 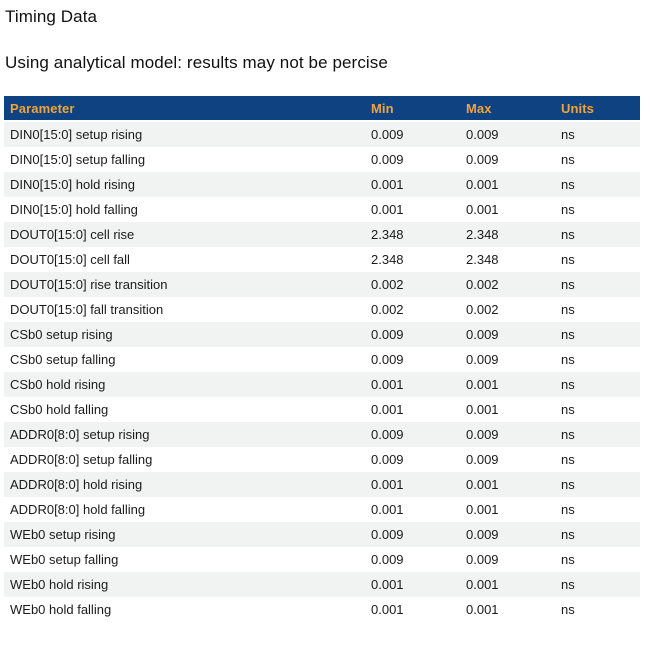 What do you see at coordinates (184, 109) in the screenshot?
I see `header-parameter: Parameter` at bounding box center [184, 109].